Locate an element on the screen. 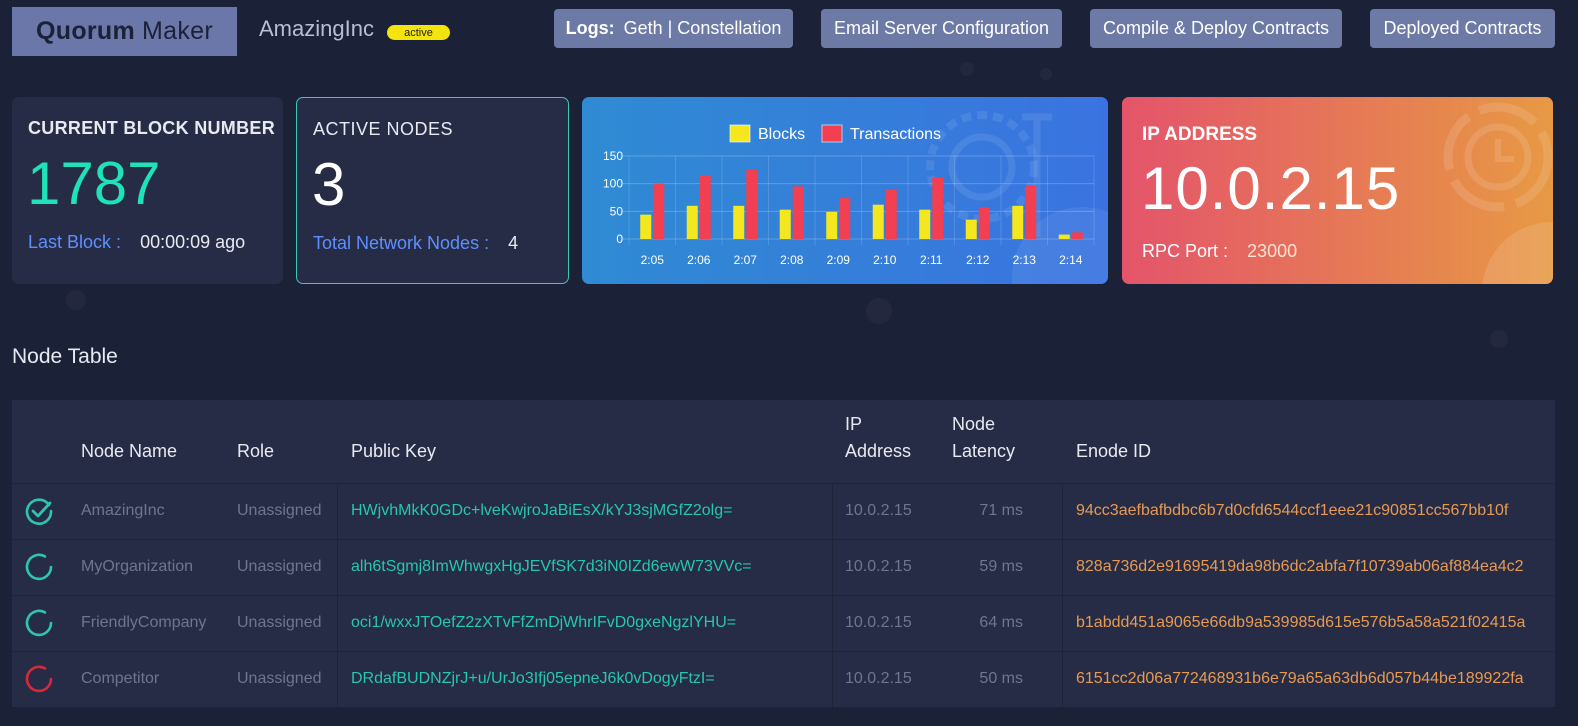  rpc-port-line: RPC Port : 23000 is located at coordinates (1219, 251).